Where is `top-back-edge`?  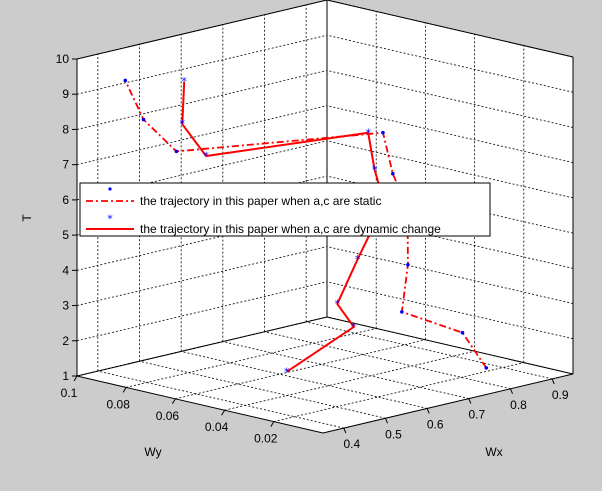
top-back-edge is located at coordinates (202, 30).